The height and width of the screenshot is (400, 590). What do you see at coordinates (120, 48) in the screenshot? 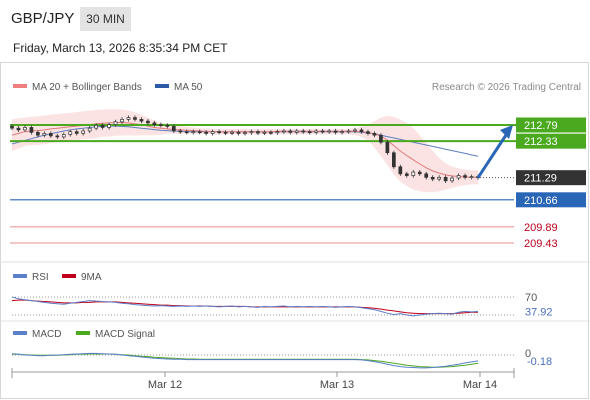
I see `chart-datetime: Friday, March 13, 2026 8:35:34 PM CET` at bounding box center [120, 48].